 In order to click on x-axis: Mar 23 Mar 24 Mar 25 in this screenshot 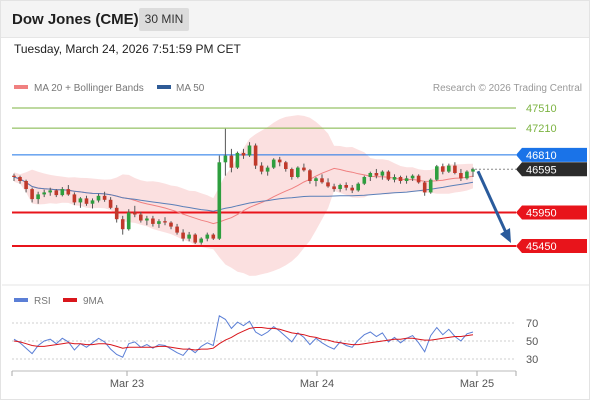, I will do `click(264, 380)`.